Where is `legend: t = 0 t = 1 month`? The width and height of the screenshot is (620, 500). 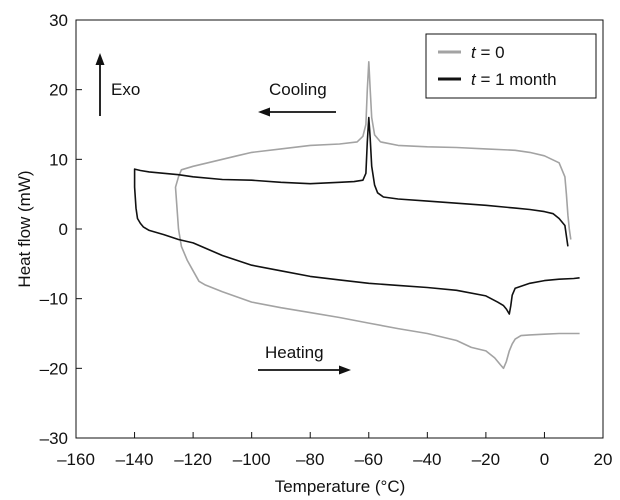
legend: t = 0 t = 1 month is located at coordinates (511, 66).